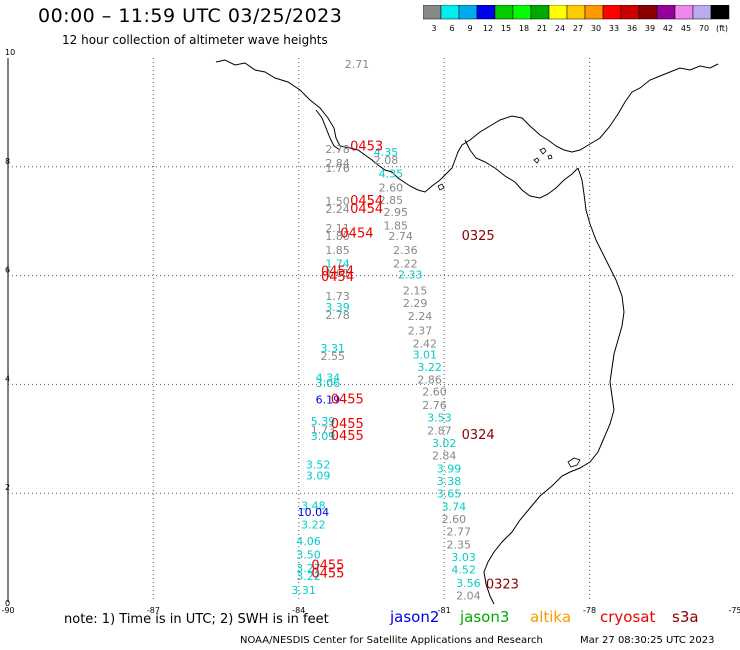 The height and width of the screenshot is (650, 740). Describe the element at coordinates (495, 169) in the screenshot. I see `pearl-islands` at that location.